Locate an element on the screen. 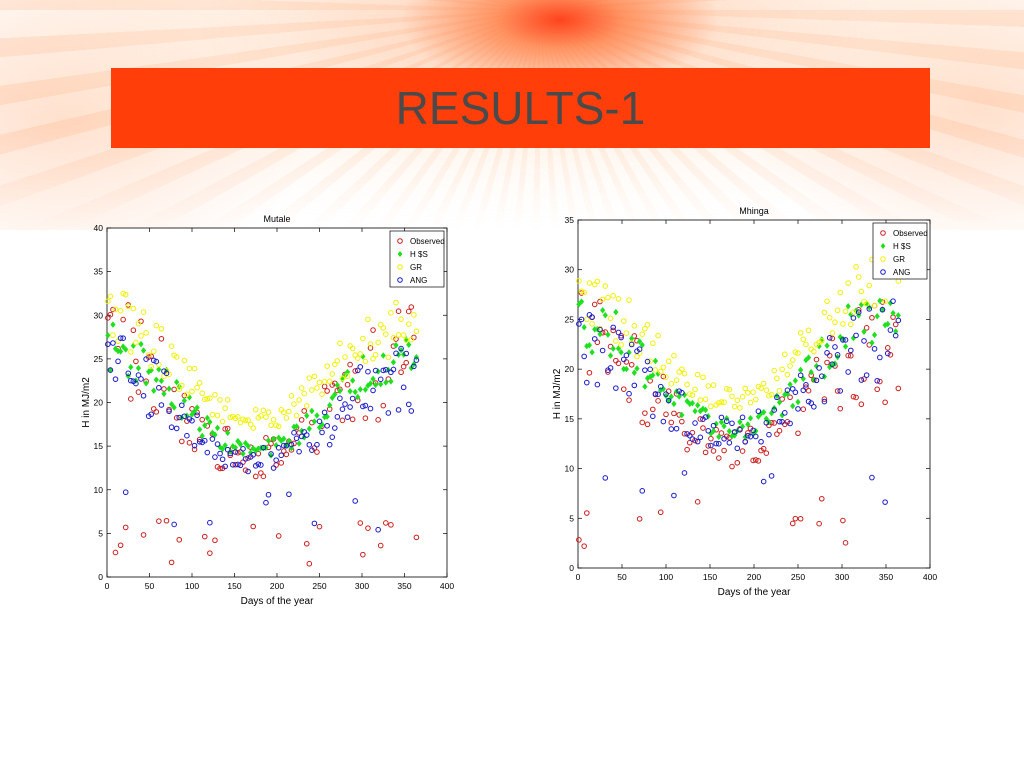 This screenshot has width=1024, height=768. legend-marker is located at coordinates (883, 272).